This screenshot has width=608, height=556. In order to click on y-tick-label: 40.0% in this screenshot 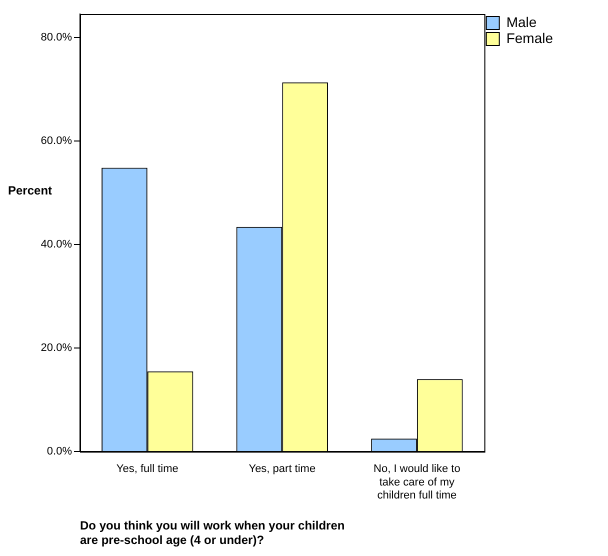, I will do `click(56, 244)`.